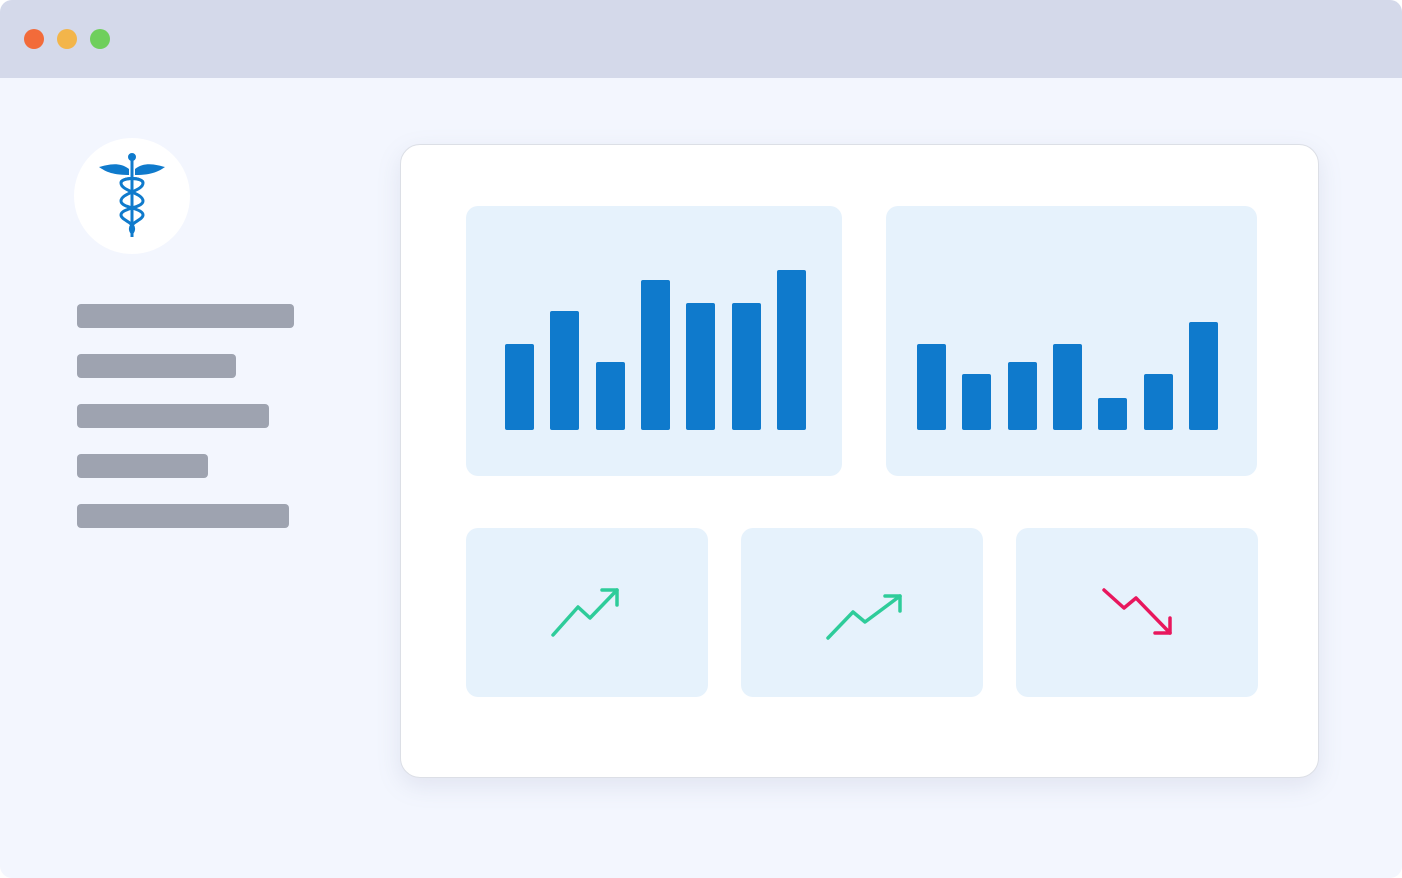 This screenshot has height=878, width=1402. Describe the element at coordinates (701, 39) in the screenshot. I see `title-bar` at that location.